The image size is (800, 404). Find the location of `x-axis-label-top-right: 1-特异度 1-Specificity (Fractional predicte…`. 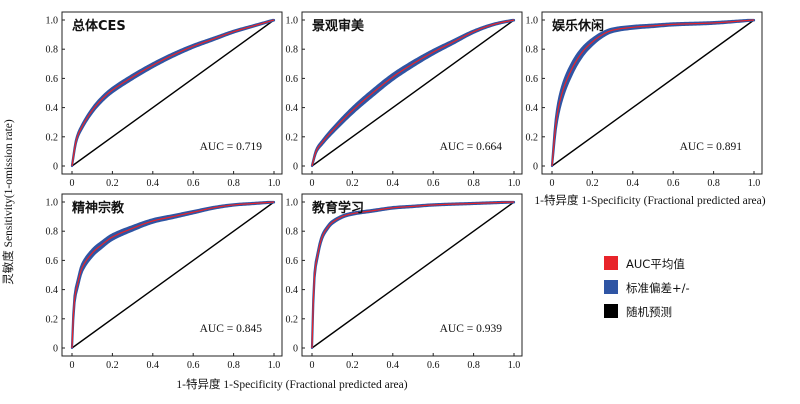

x-axis-label-top-right: 1-特异度 1-Specificity (Fractional predicte… is located at coordinates (649, 200).